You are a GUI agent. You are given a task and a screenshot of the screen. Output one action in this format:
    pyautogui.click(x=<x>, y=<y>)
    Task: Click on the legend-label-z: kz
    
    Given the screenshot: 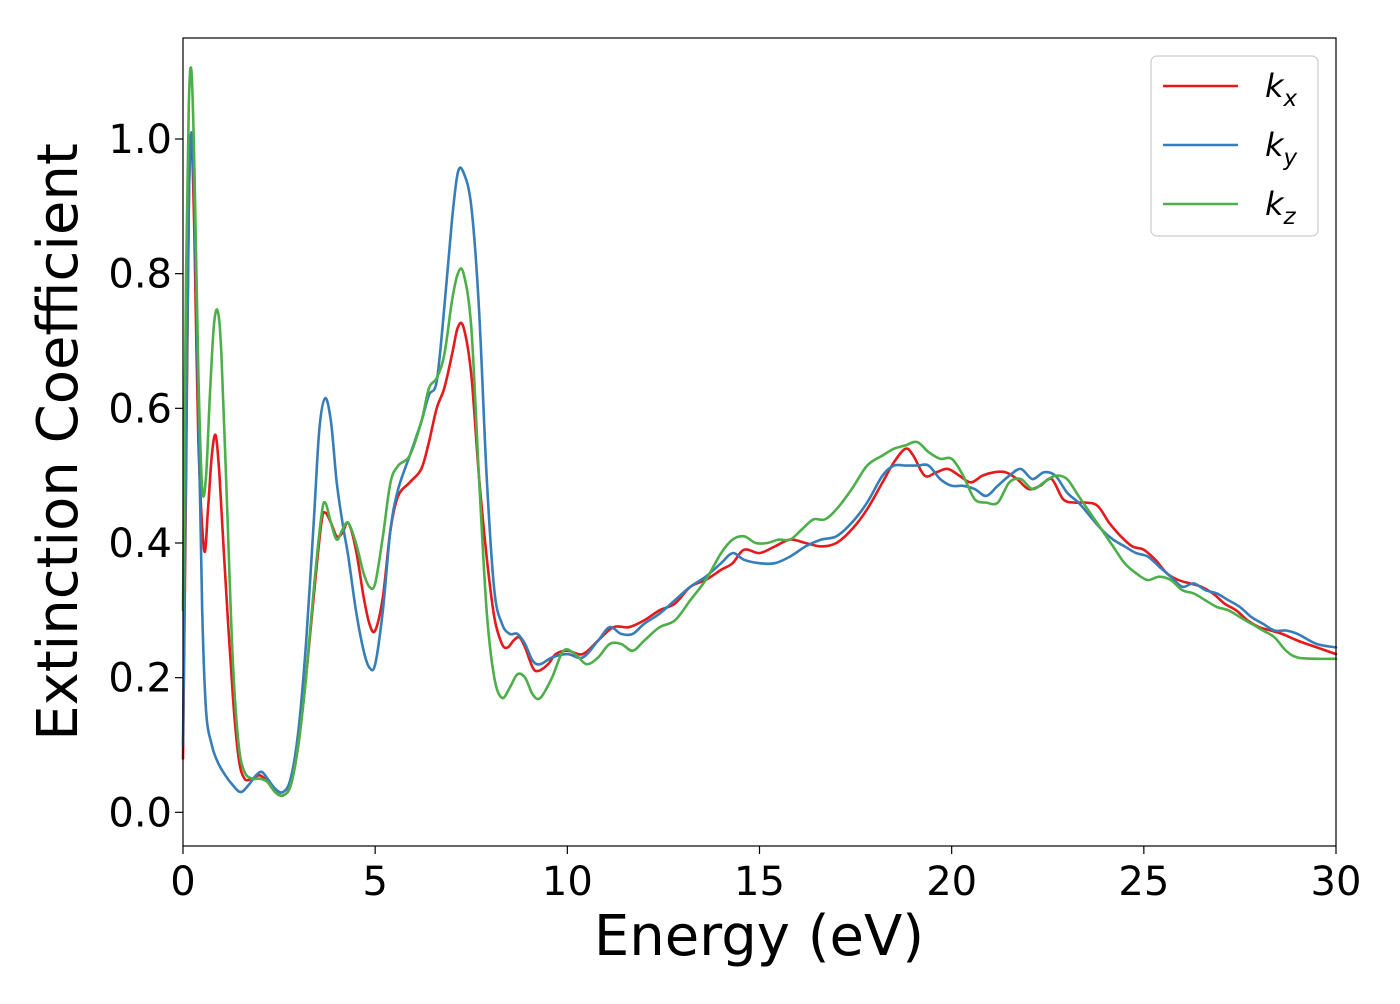 What is the action you would take?
    pyautogui.click(x=1281, y=207)
    